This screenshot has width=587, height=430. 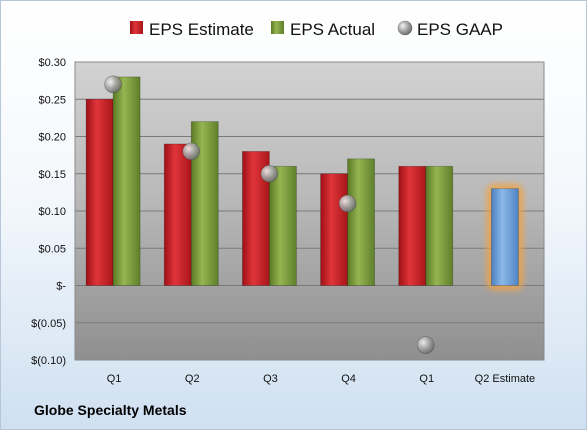 I want to click on y-tick-label: $0.20, so click(x=52, y=138).